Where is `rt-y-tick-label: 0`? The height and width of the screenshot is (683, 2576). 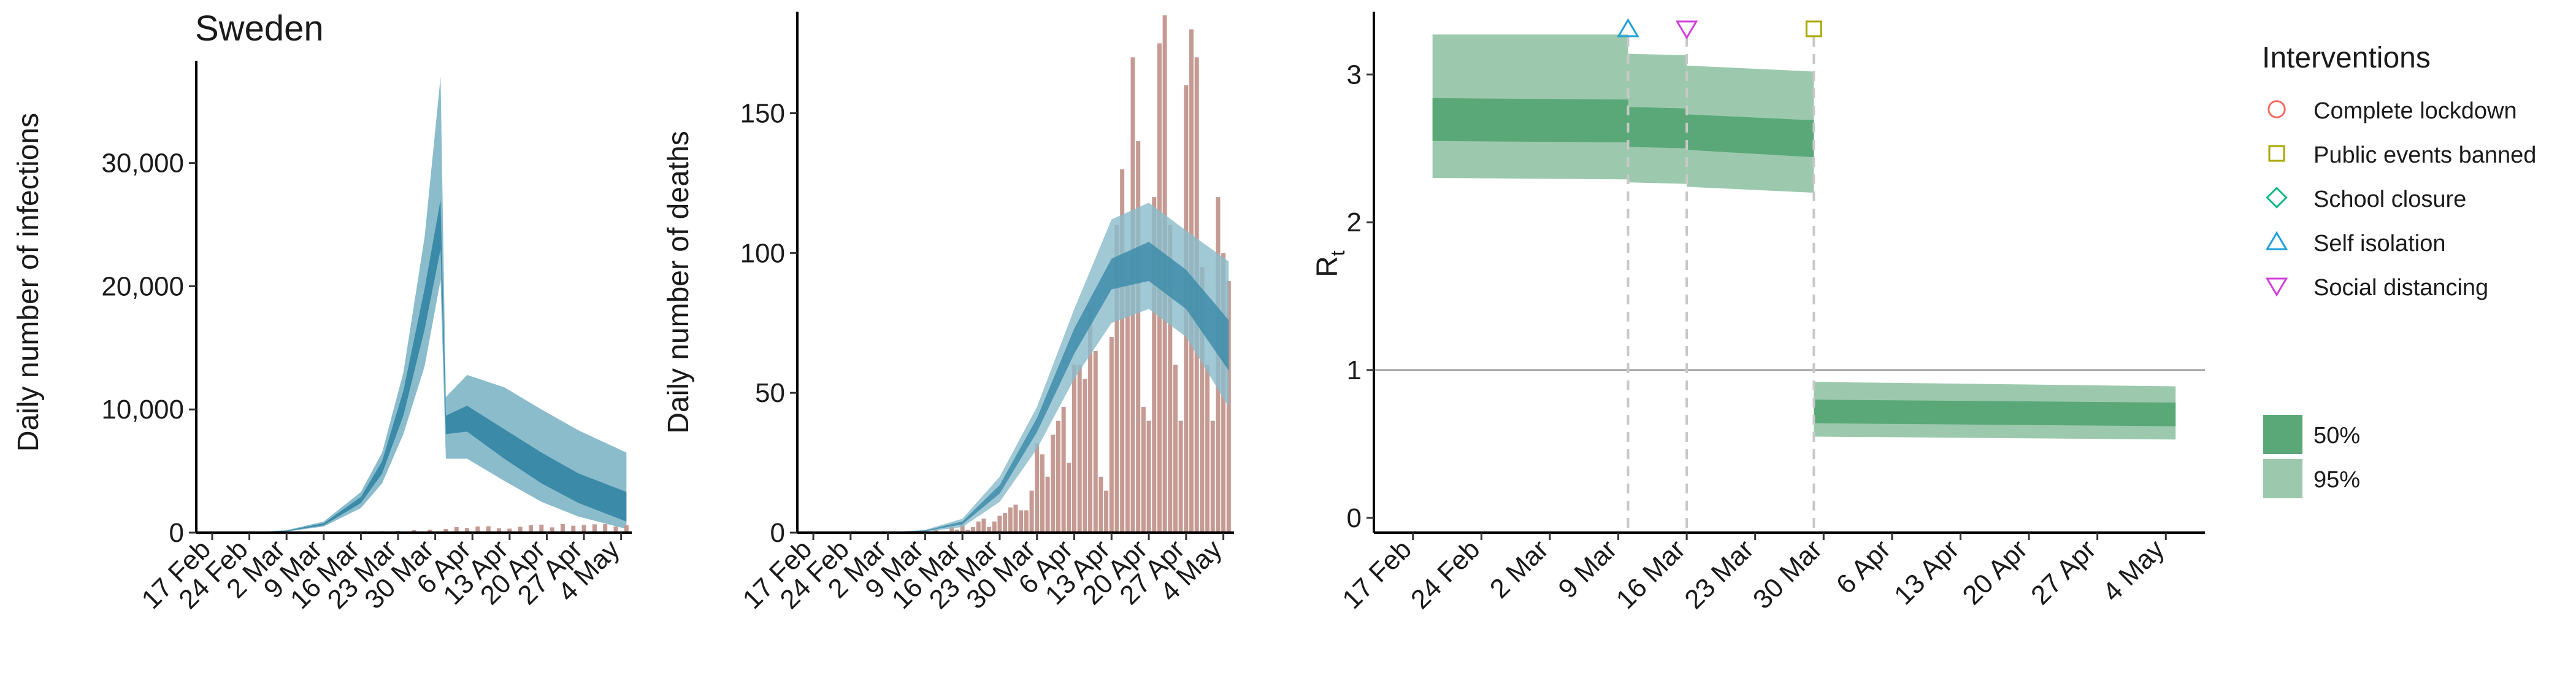
rt-y-tick-label: 0 is located at coordinates (1354, 518).